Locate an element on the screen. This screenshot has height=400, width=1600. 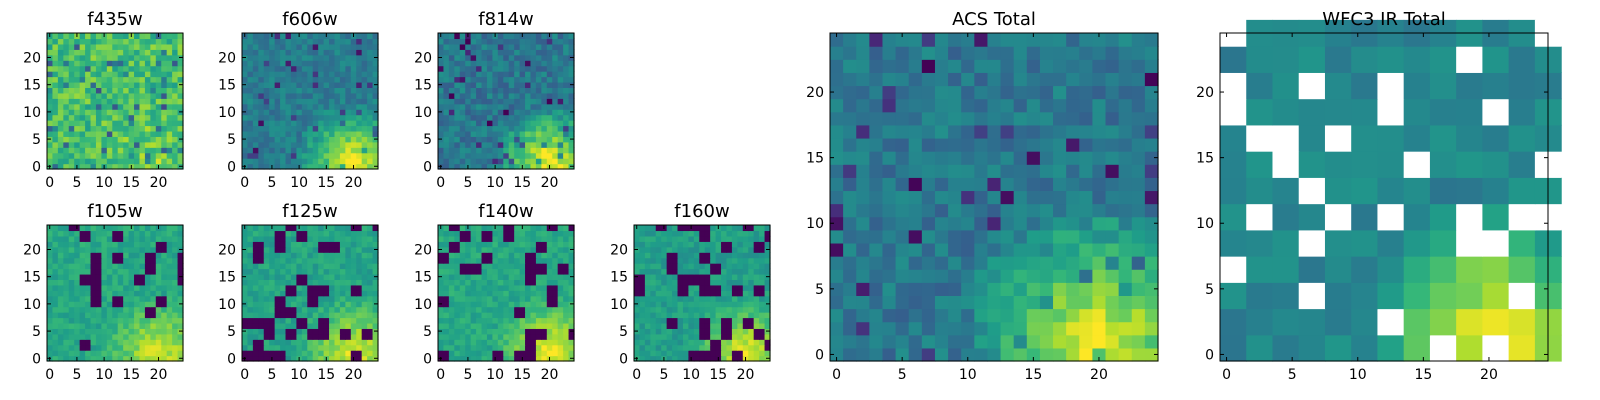
x-tick-label: 15 is located at coordinates (522, 183).